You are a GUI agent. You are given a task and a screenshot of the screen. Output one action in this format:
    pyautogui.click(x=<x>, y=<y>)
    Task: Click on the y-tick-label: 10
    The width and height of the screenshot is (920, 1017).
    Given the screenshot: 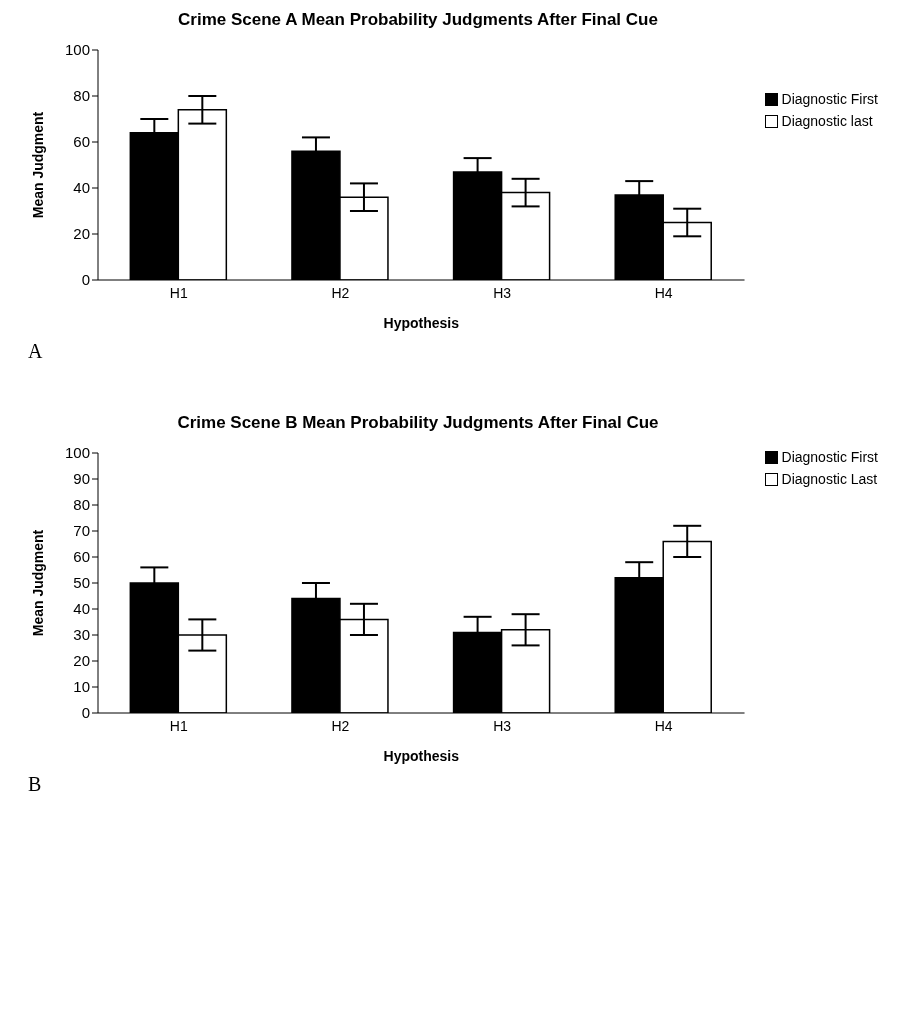 What is the action you would take?
    pyautogui.click(x=81, y=687)
    